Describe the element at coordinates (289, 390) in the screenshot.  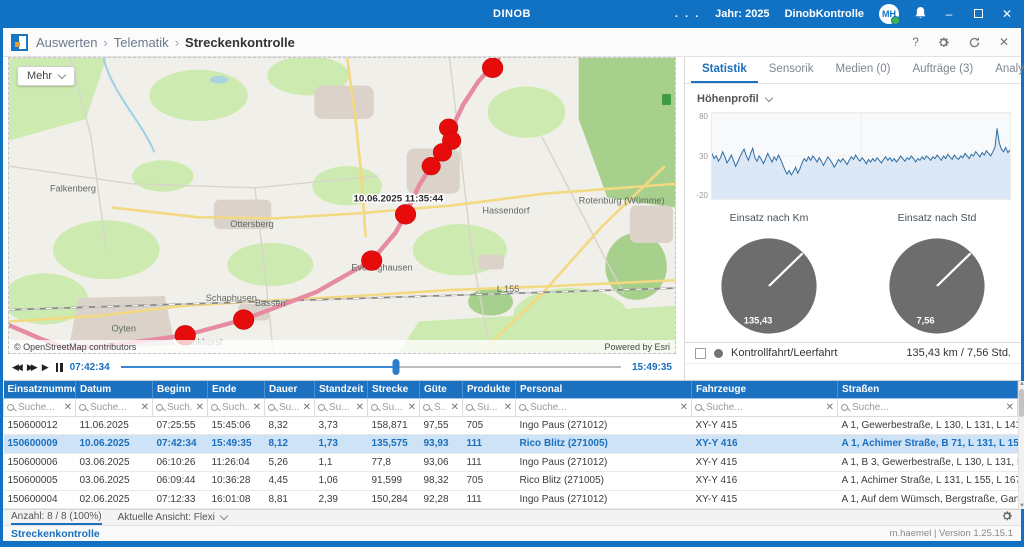
I see `column-header-dauer: Dauer` at that location.